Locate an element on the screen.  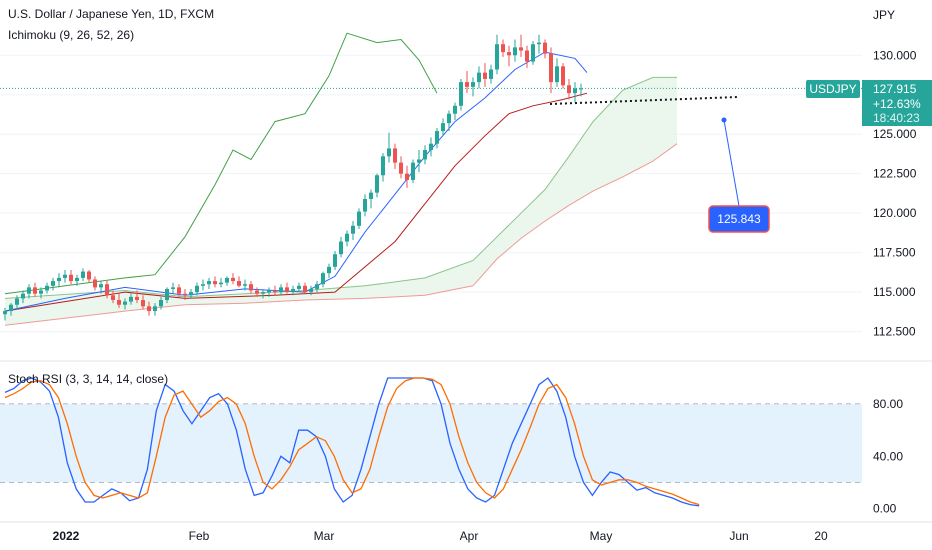
support-trendline is located at coordinates (644, 100).